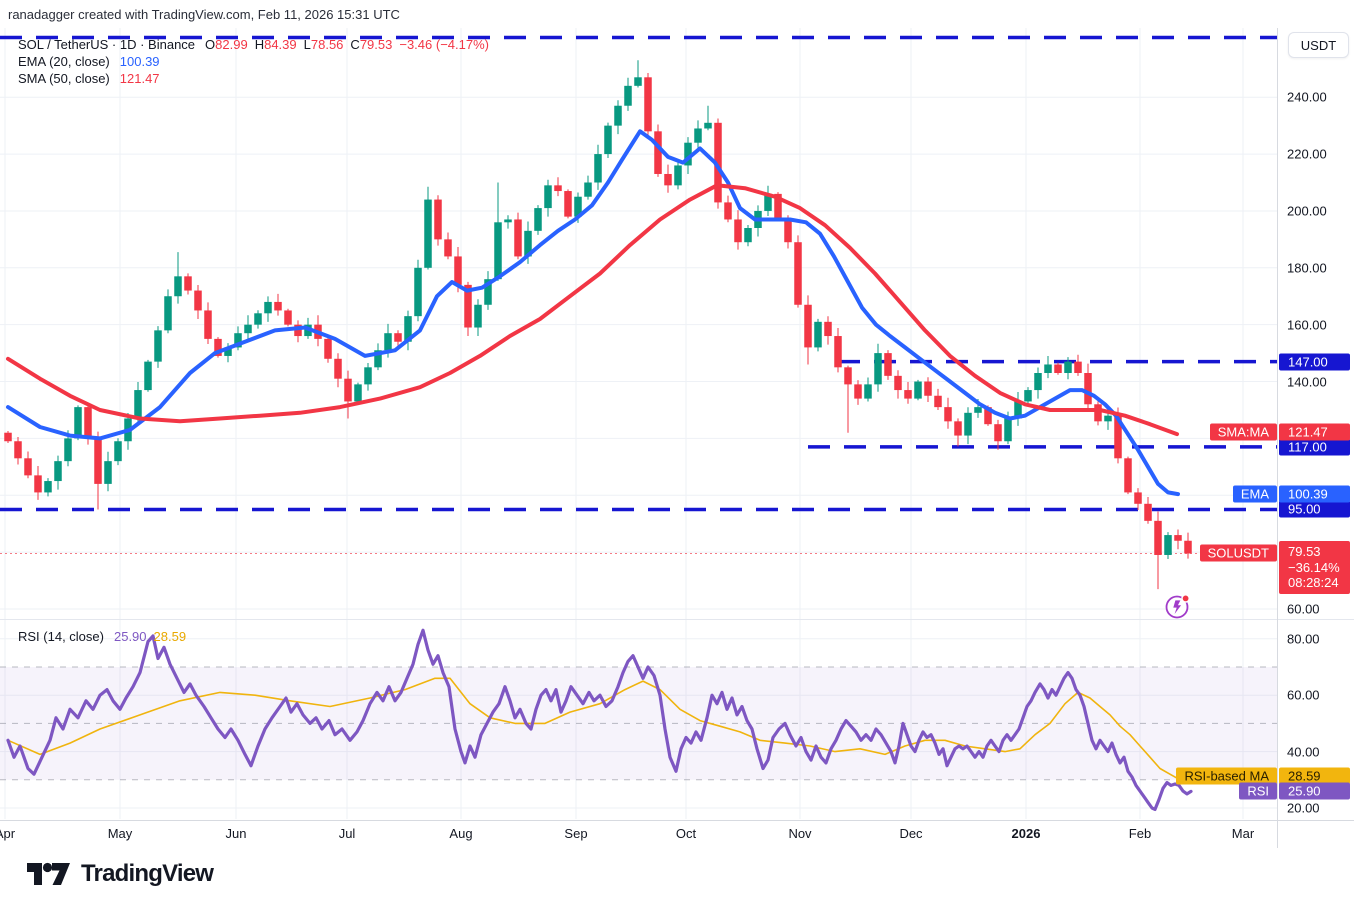 The width and height of the screenshot is (1354, 908). Describe the element at coordinates (130, 636) in the screenshot. I see `rsi-last-value: 25.90` at that location.